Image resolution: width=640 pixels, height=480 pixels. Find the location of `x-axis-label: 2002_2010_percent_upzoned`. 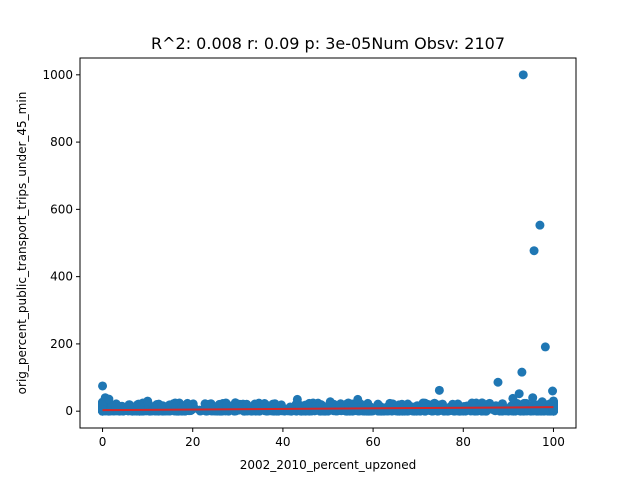

x-axis-label: 2002_2010_percent_upzoned is located at coordinates (328, 465).